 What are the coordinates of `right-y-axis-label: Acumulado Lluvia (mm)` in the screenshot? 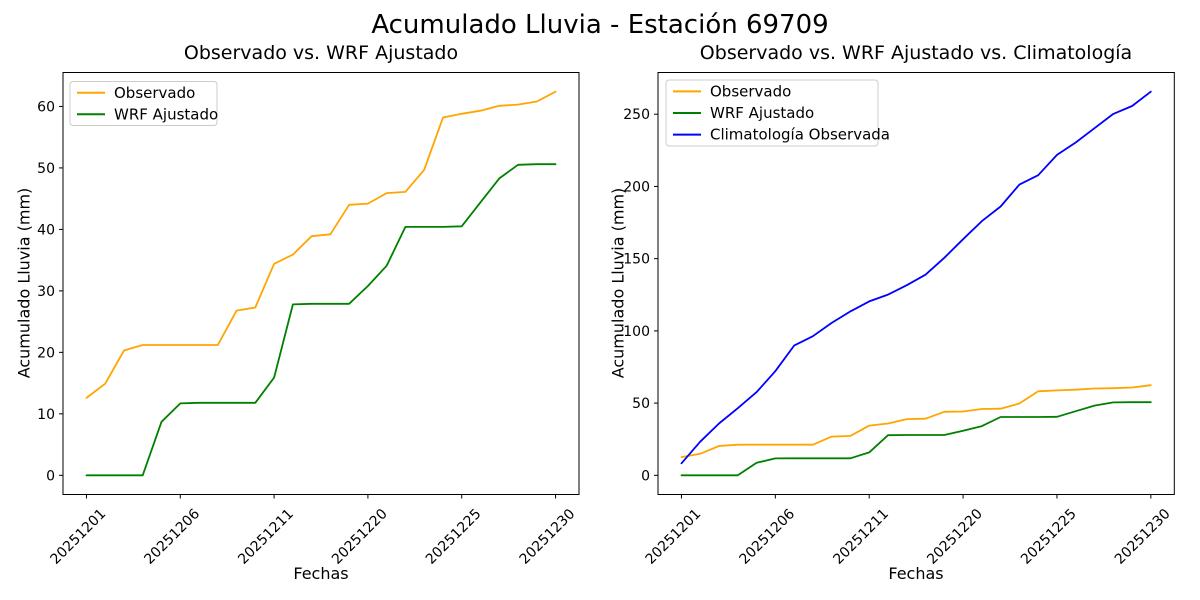 It's located at (618, 283).